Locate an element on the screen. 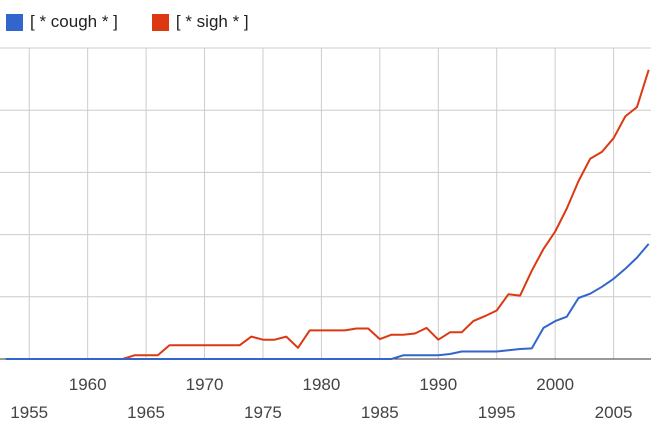 The image size is (660, 427). chart-legend: [ * cough * ] [ * sigh * ] is located at coordinates (144, 22).